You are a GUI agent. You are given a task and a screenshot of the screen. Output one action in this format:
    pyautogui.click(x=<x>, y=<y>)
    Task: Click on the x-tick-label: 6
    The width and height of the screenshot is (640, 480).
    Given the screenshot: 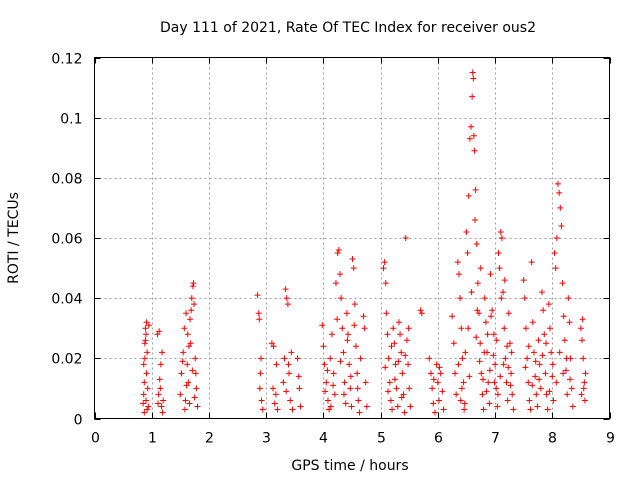 What is the action you would take?
    pyautogui.click(x=438, y=439)
    